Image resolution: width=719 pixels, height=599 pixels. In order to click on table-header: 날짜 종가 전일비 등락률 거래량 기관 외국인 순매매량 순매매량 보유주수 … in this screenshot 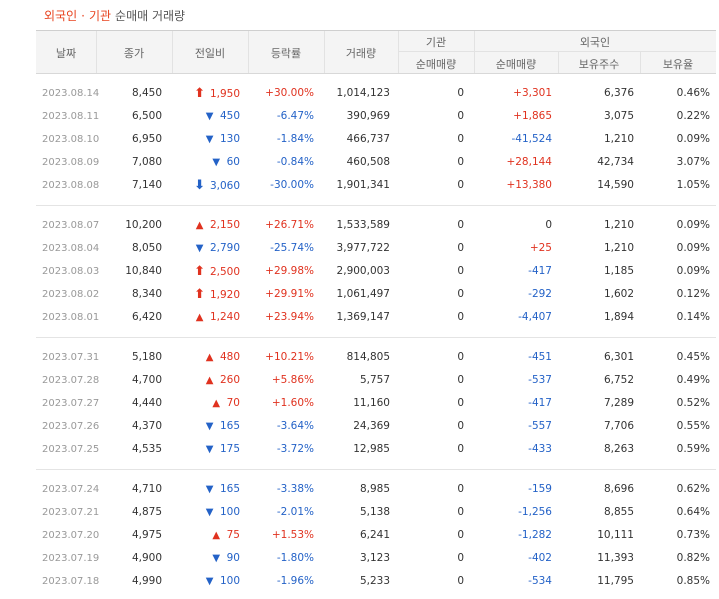, I will do `click(376, 52)`.